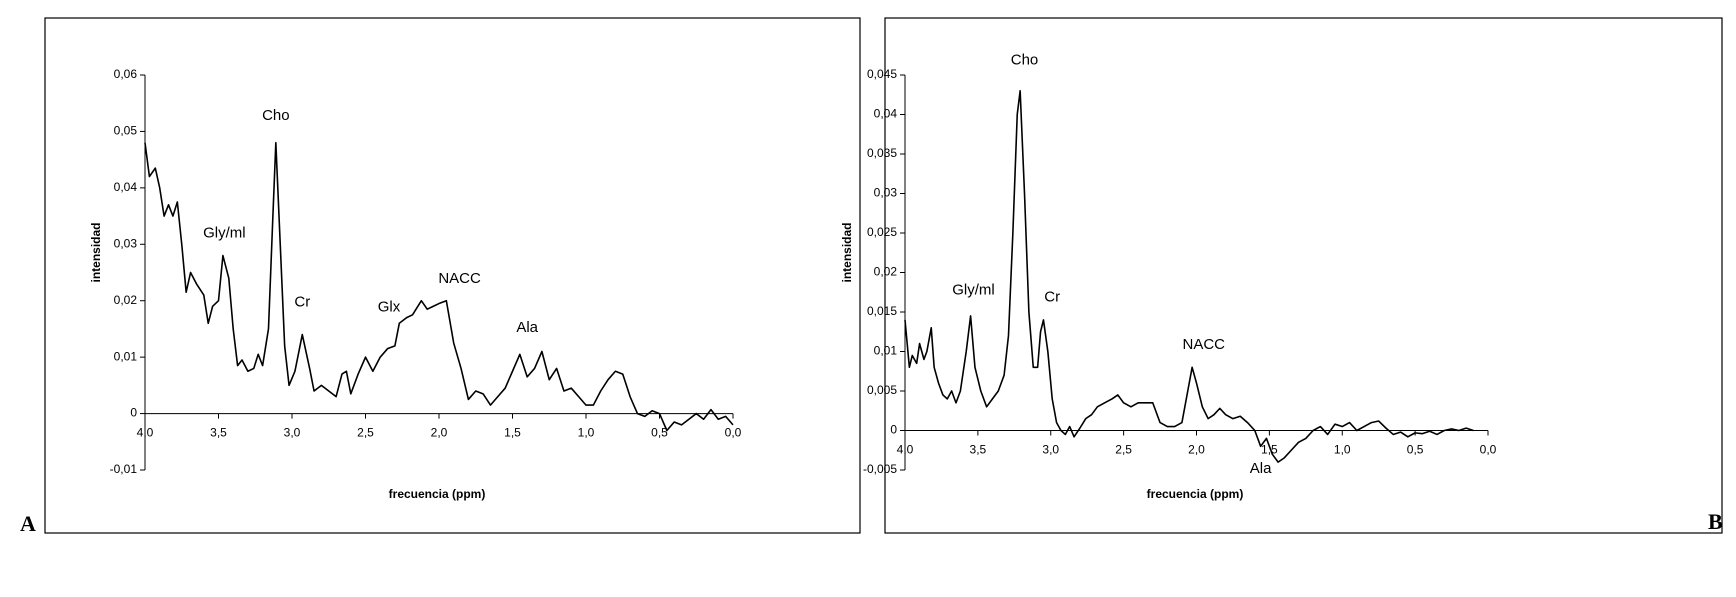 The height and width of the screenshot is (597, 1736). What do you see at coordinates (882, 74) in the screenshot?
I see `y-tick-label: 0,045` at bounding box center [882, 74].